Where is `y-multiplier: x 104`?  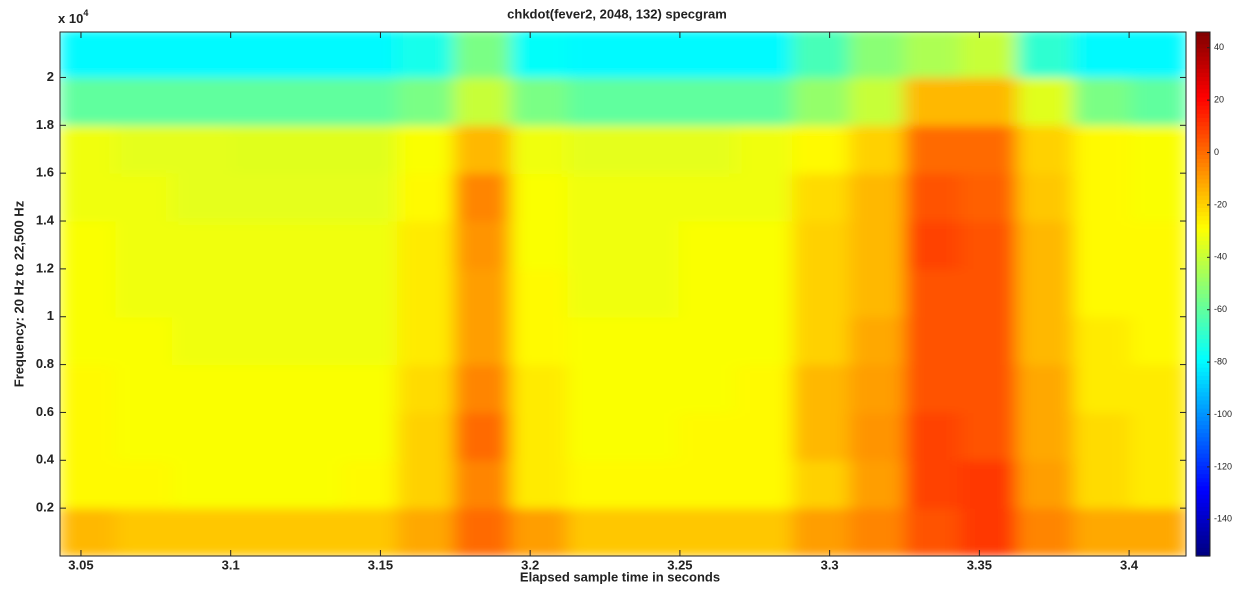 y-multiplier: x 104 is located at coordinates (73, 17).